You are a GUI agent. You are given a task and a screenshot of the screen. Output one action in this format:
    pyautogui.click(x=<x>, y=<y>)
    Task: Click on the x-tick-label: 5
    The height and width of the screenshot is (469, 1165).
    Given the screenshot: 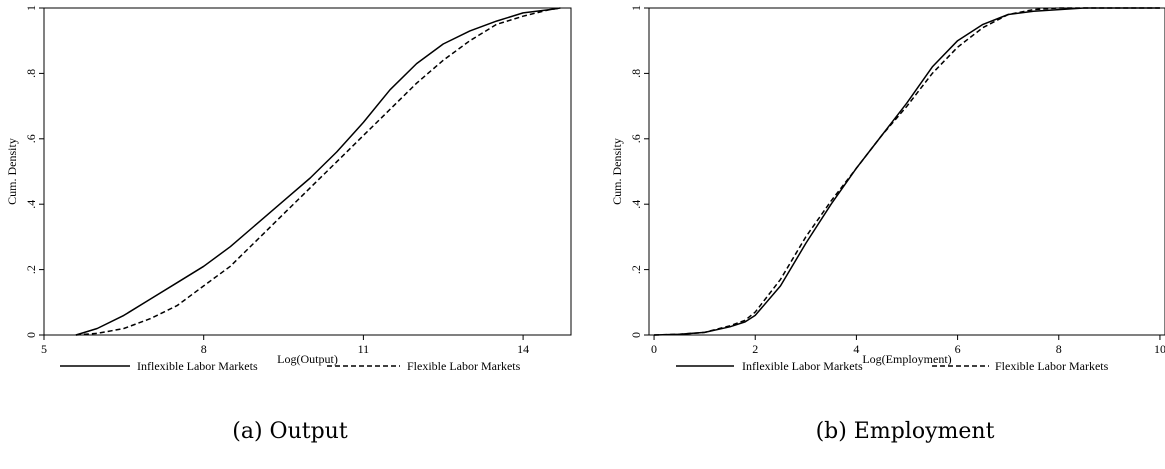 What is the action you would take?
    pyautogui.click(x=44, y=349)
    